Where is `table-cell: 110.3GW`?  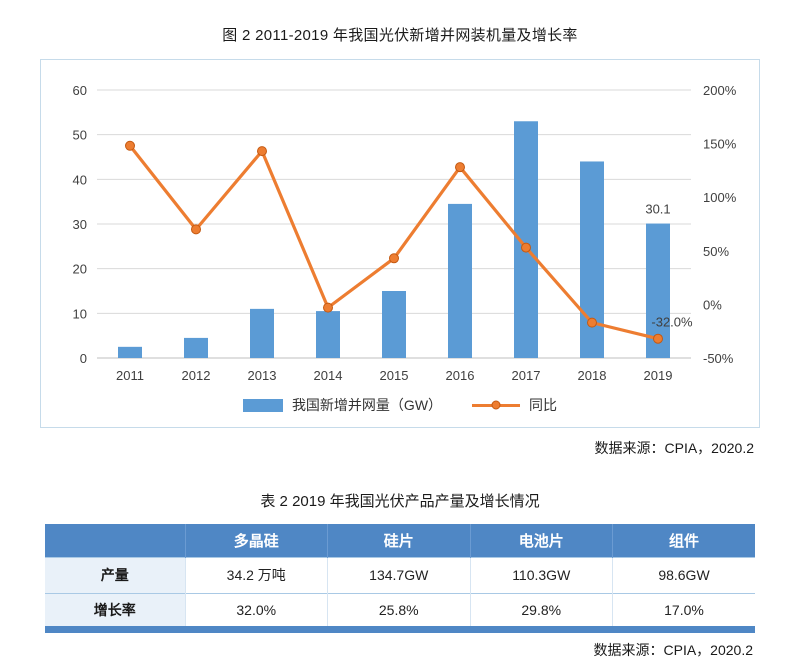 table-cell: 110.3GW is located at coordinates (541, 574).